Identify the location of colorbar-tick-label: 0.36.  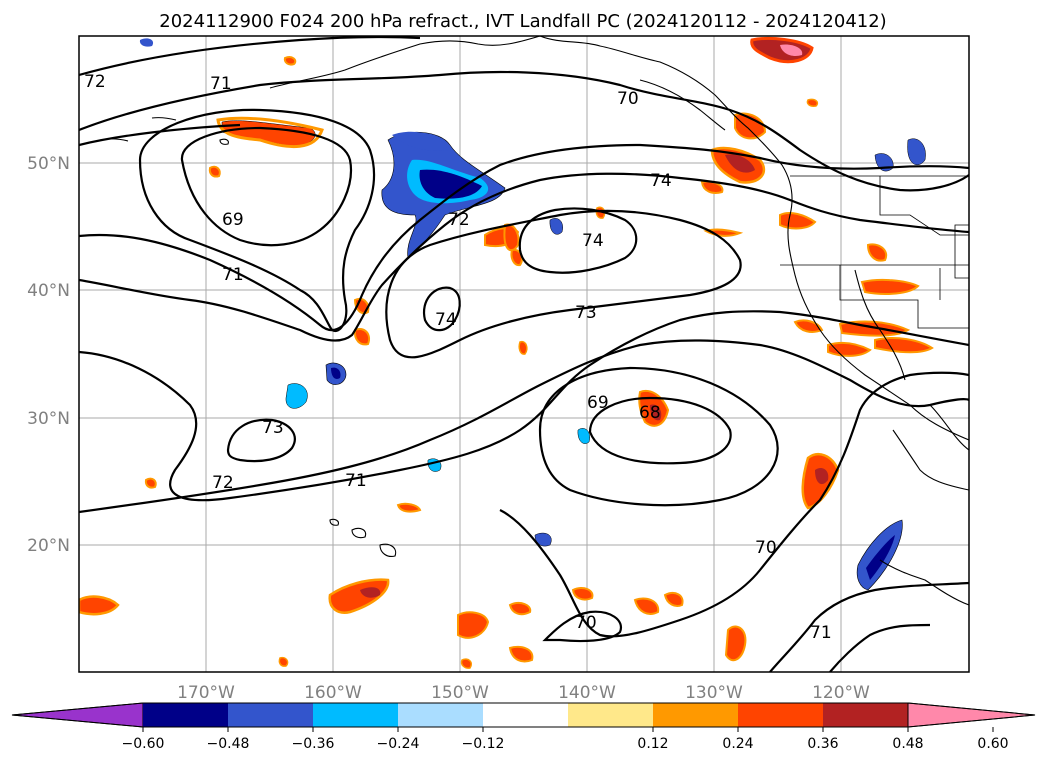
(822, 744).